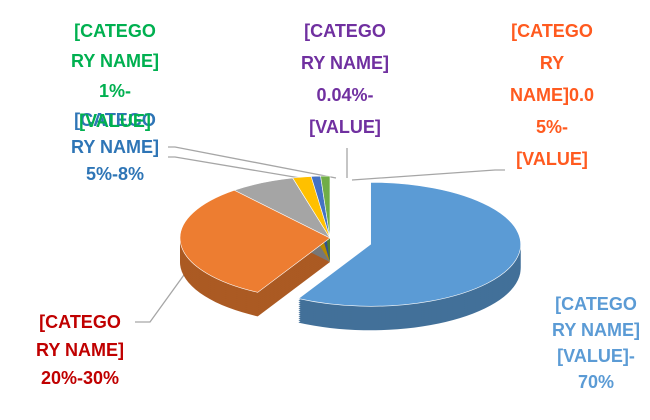  What do you see at coordinates (552, 127) in the screenshot?
I see `data-label: 5%-` at bounding box center [552, 127].